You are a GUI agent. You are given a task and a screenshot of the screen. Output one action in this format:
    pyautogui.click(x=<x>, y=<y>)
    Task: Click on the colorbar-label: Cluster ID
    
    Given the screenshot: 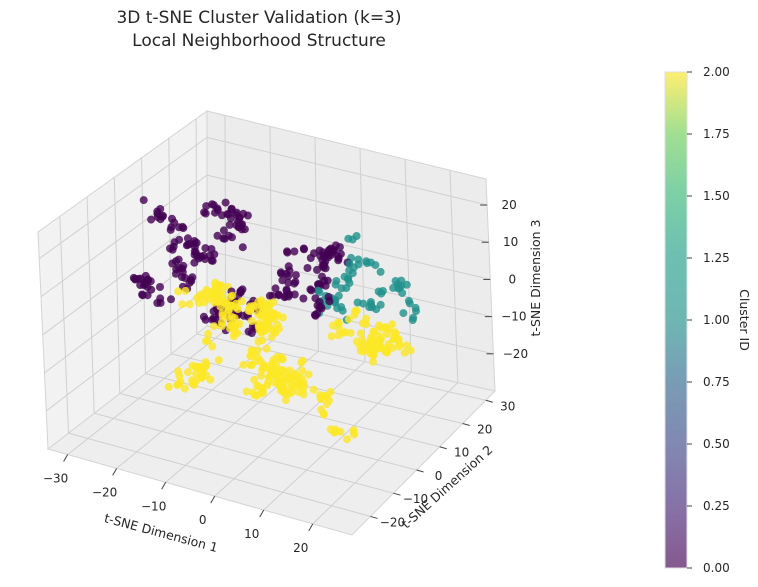 What is the action you would take?
    pyautogui.click(x=744, y=320)
    